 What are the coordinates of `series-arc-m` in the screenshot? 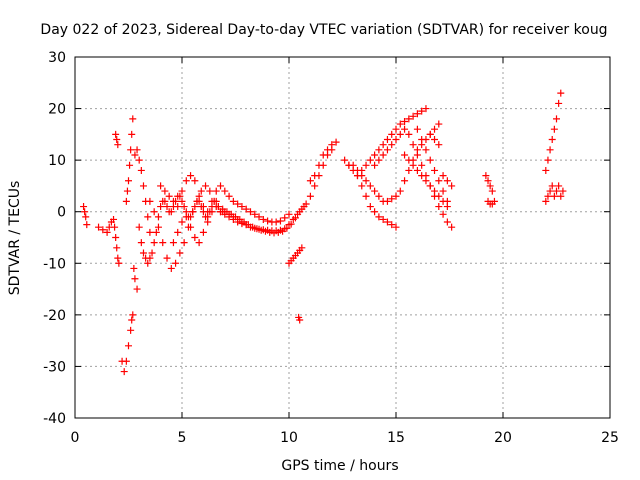 It's located at (323, 161).